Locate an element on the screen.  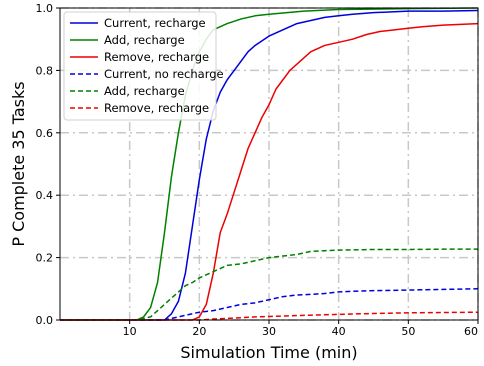
x-axis-title: Simulation Time (min) is located at coordinates (268, 352).